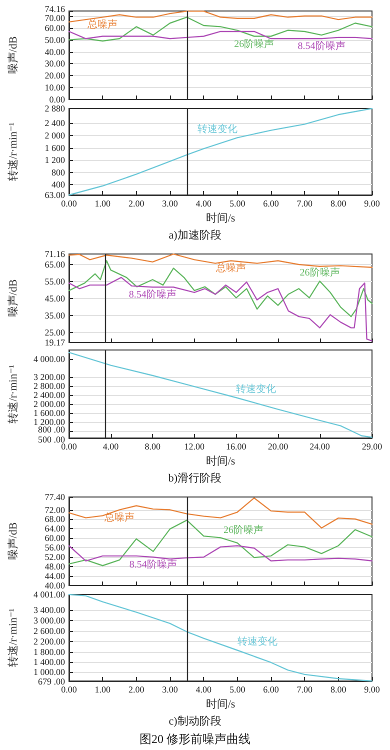 This screenshot has width=390, height=750. I want to click on y-tick-label: 56.00, so click(55, 547).